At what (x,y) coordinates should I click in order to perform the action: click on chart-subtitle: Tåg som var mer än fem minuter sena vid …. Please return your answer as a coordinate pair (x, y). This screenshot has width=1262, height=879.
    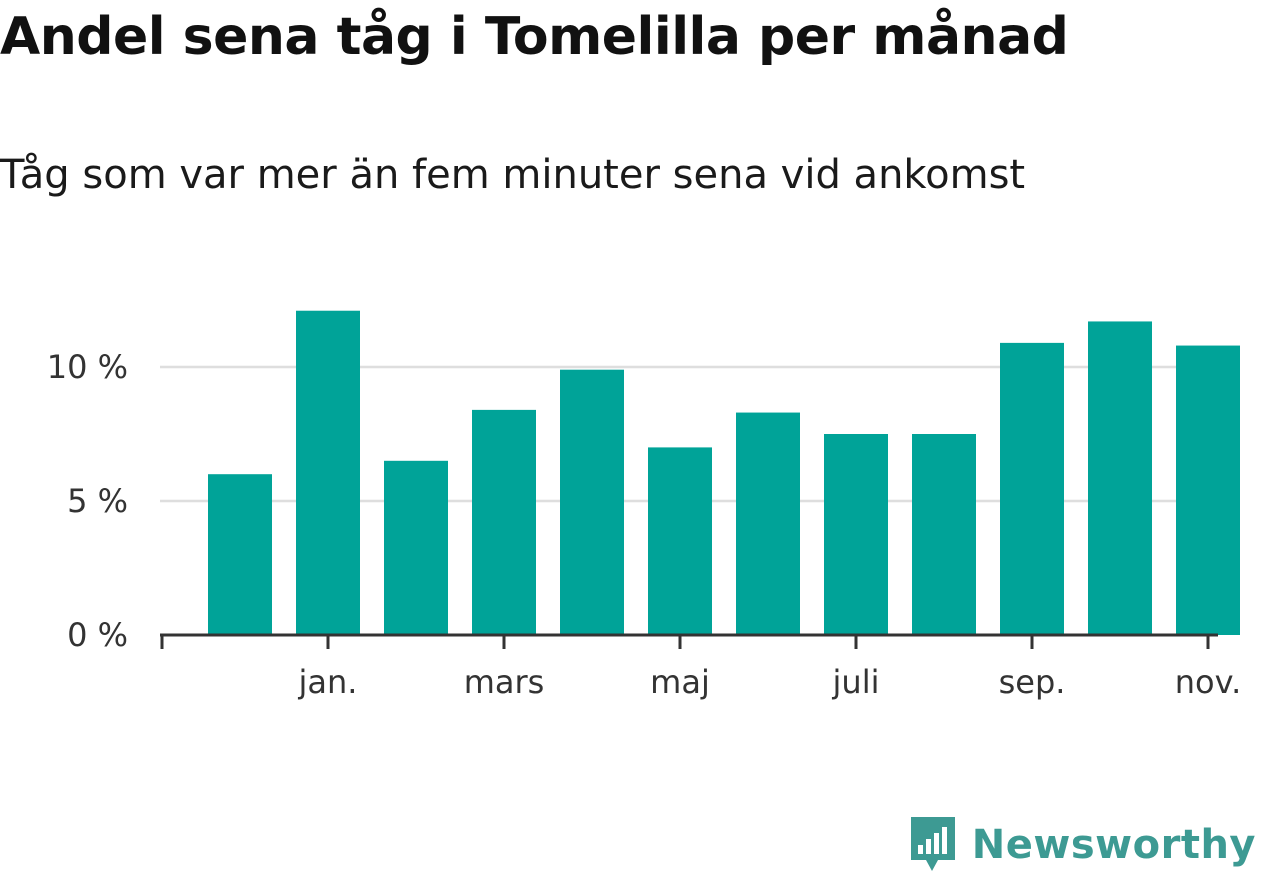
    Looking at the image, I should click on (513, 175).